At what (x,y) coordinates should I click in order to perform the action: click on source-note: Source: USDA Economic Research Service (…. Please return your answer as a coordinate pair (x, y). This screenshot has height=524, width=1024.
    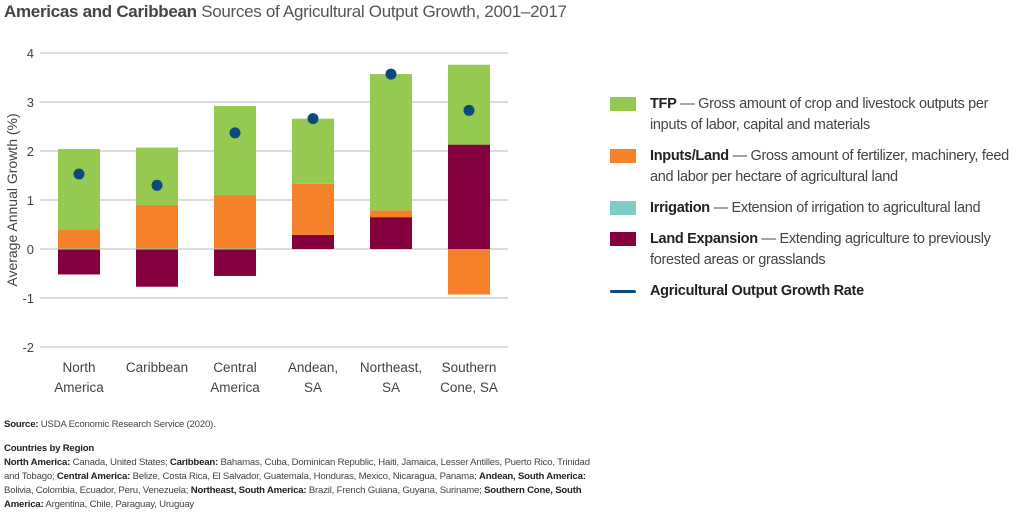
    Looking at the image, I should click on (304, 425).